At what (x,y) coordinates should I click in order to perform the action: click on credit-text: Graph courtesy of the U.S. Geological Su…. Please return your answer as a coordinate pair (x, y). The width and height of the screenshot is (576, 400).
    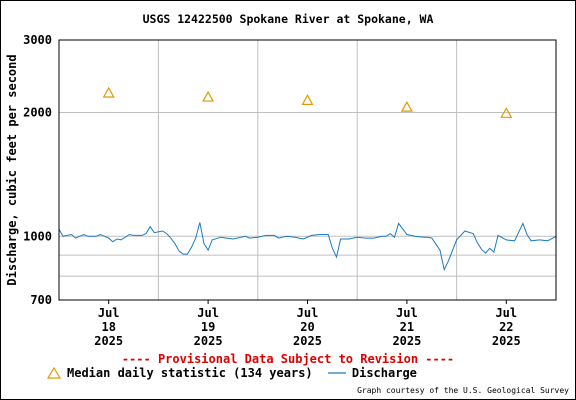
    Looking at the image, I should click on (463, 390).